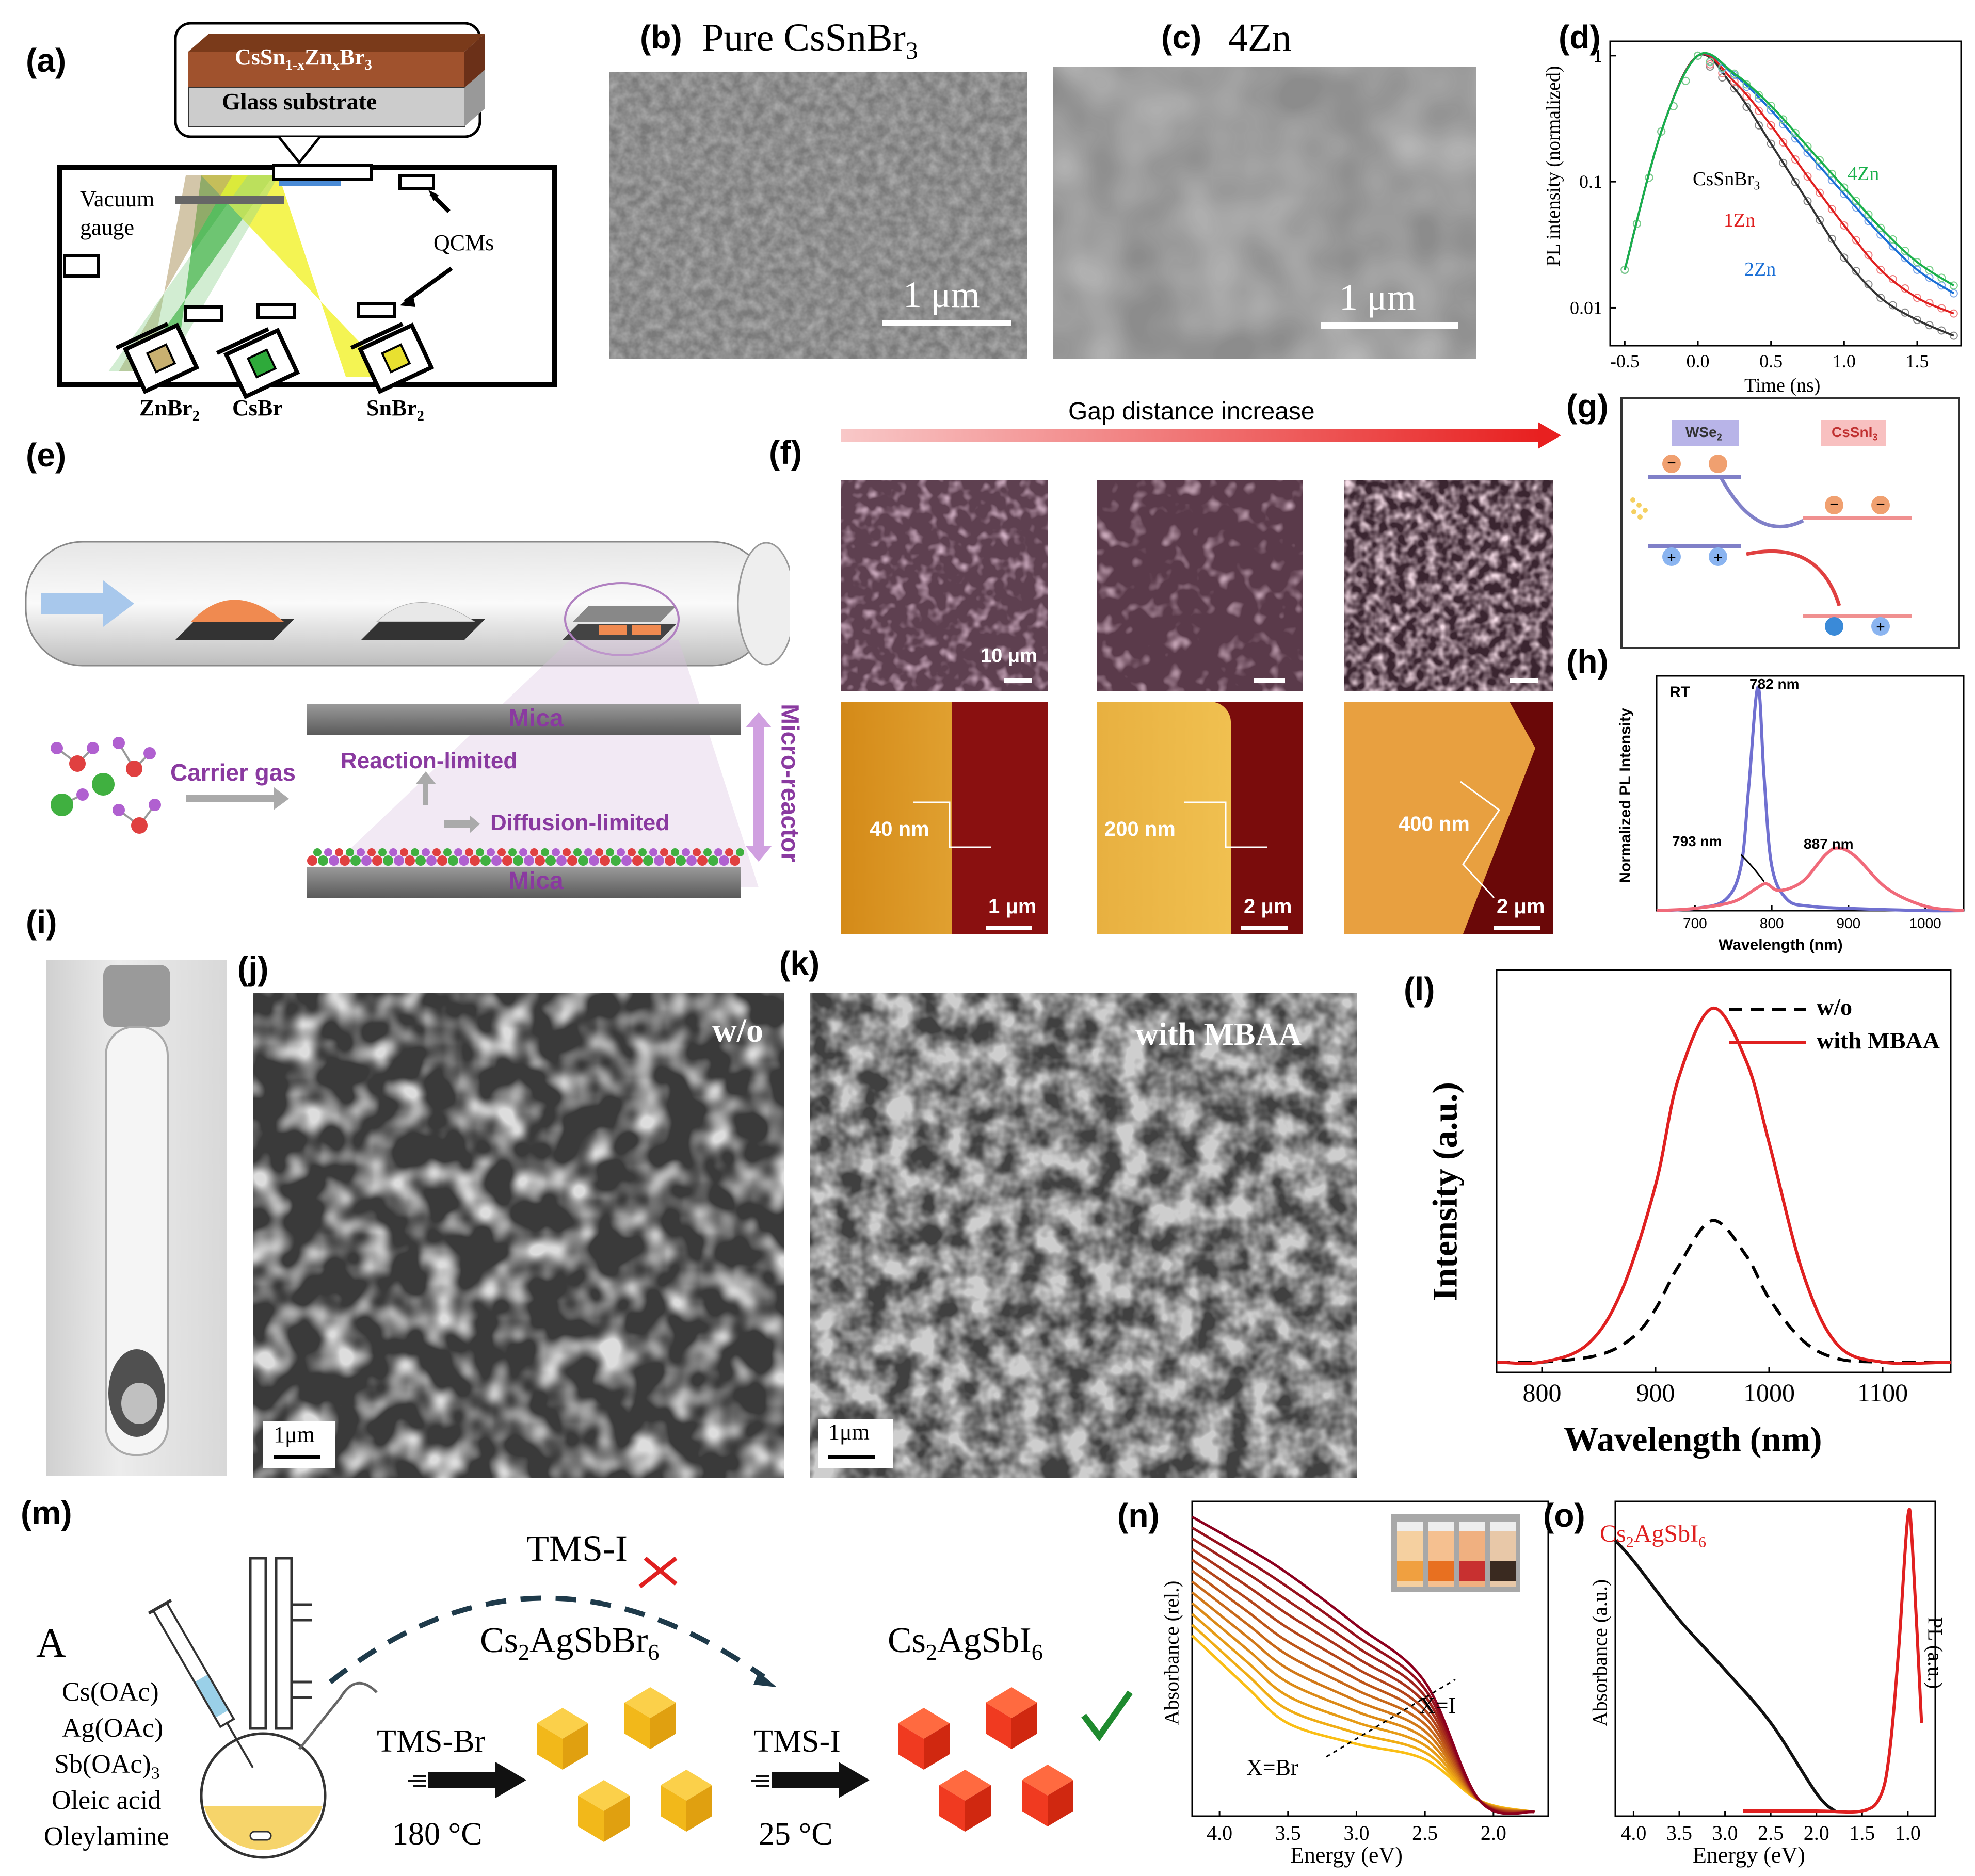 The height and width of the screenshot is (1876, 1975). What do you see at coordinates (1679, 1833) in the screenshot?
I see `x-tick-label: 3.5` at bounding box center [1679, 1833].